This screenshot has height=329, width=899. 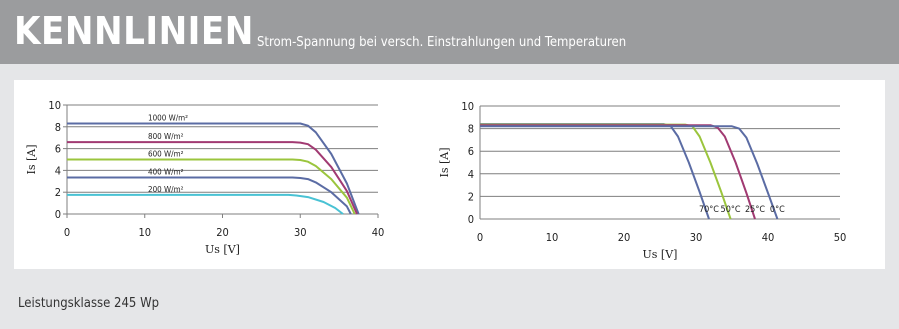 What do you see at coordinates (166, 154) in the screenshot?
I see `series-label: 600 W/m²` at bounding box center [166, 154].